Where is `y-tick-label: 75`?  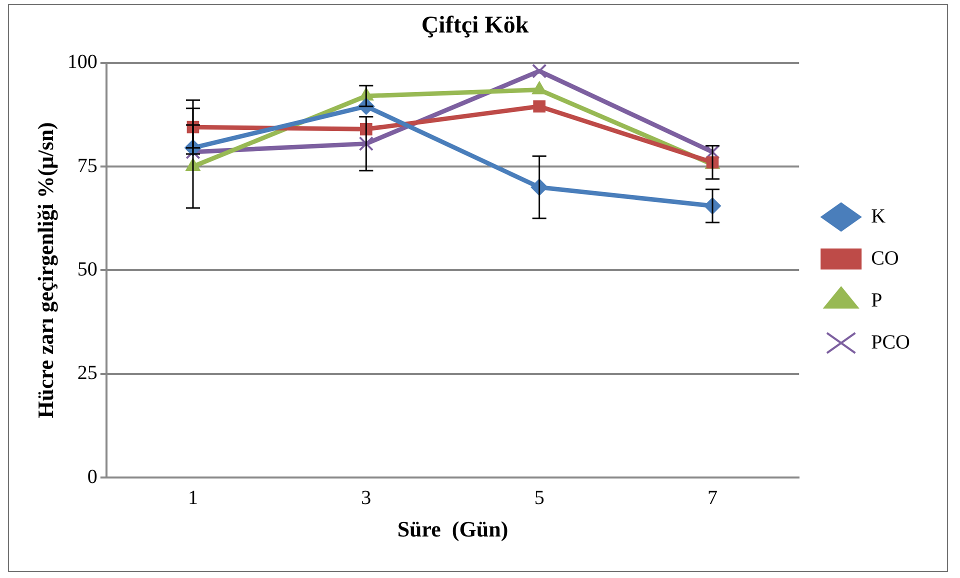
y-tick-label: 75 is located at coordinates (87, 165).